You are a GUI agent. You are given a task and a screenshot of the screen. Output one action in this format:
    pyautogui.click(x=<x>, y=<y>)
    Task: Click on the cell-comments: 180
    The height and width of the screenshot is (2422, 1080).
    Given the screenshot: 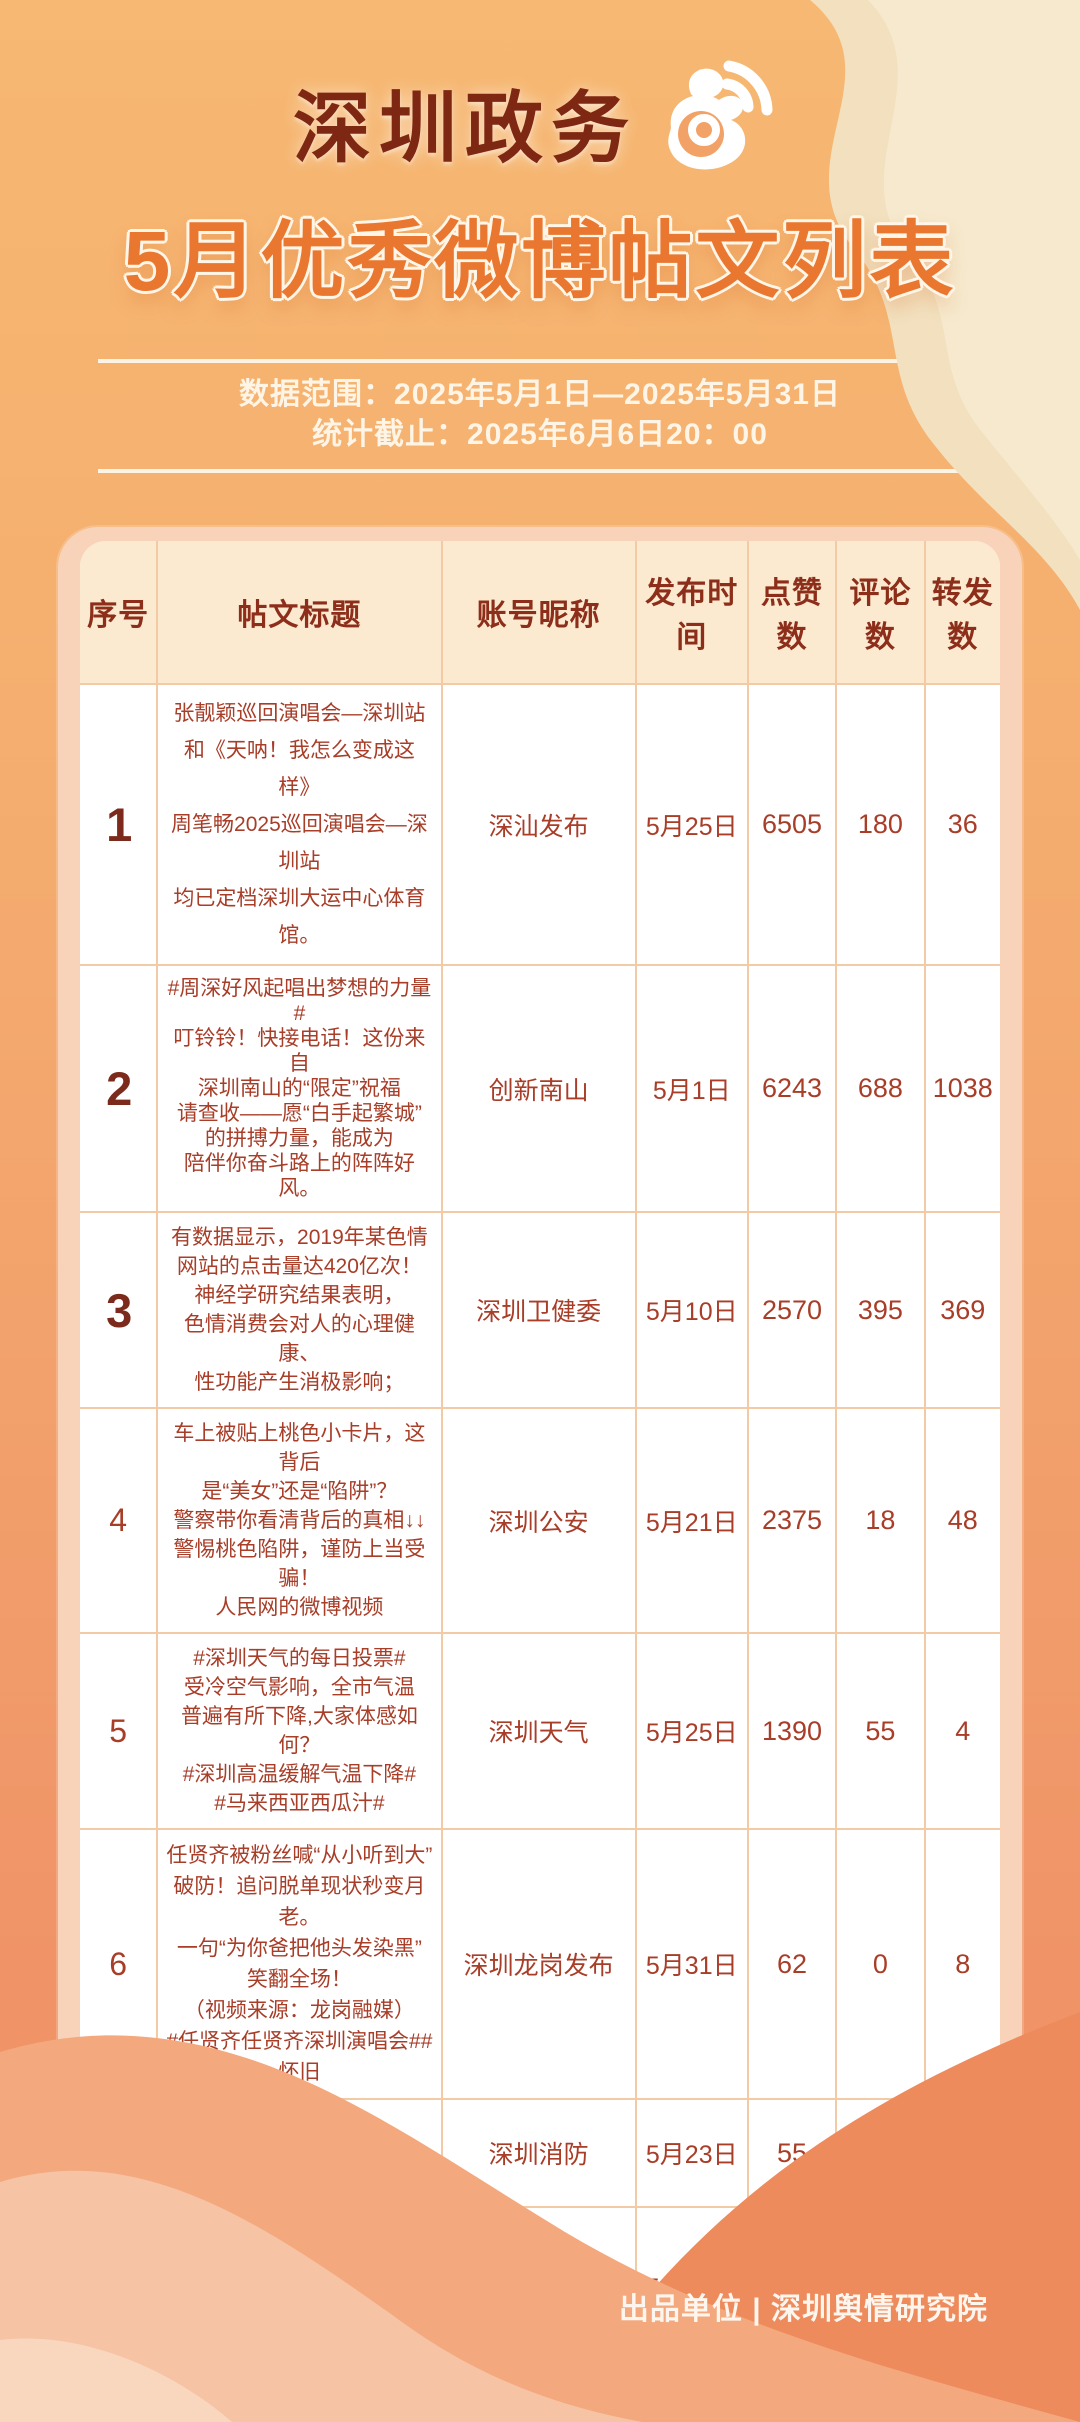 What is the action you would take?
    pyautogui.click(x=881, y=824)
    